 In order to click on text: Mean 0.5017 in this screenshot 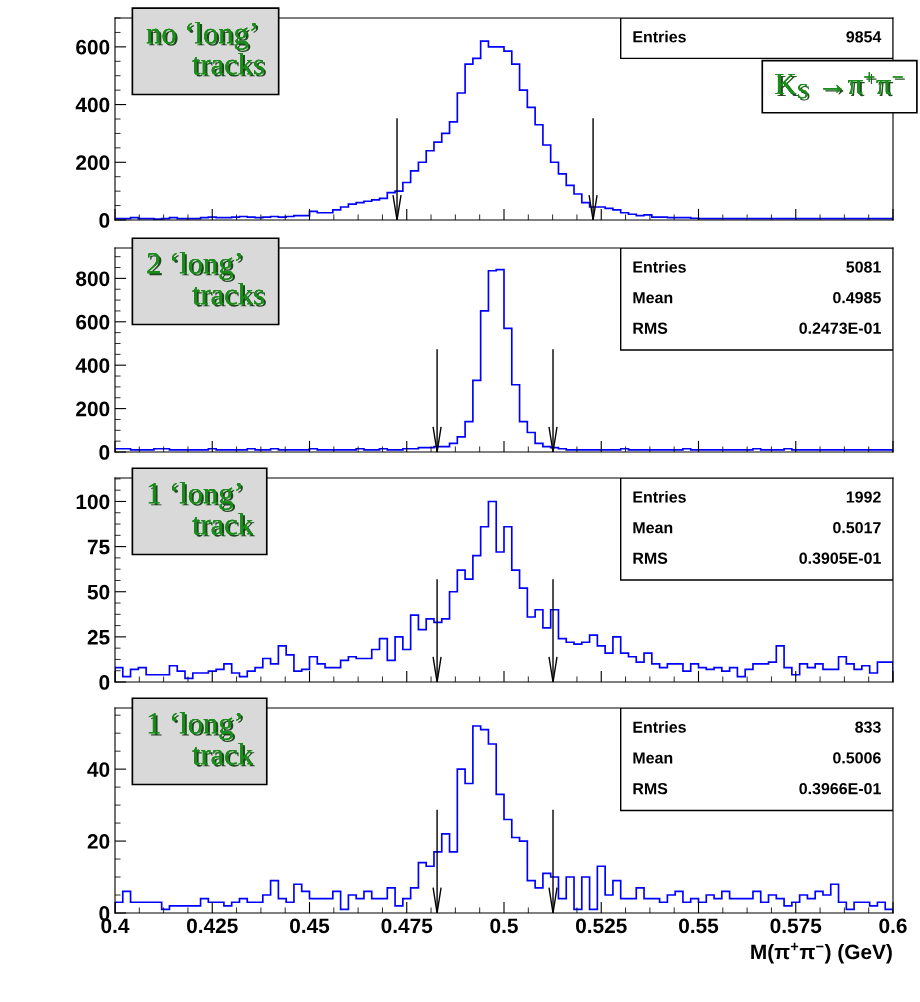, I will do `click(757, 527)`.